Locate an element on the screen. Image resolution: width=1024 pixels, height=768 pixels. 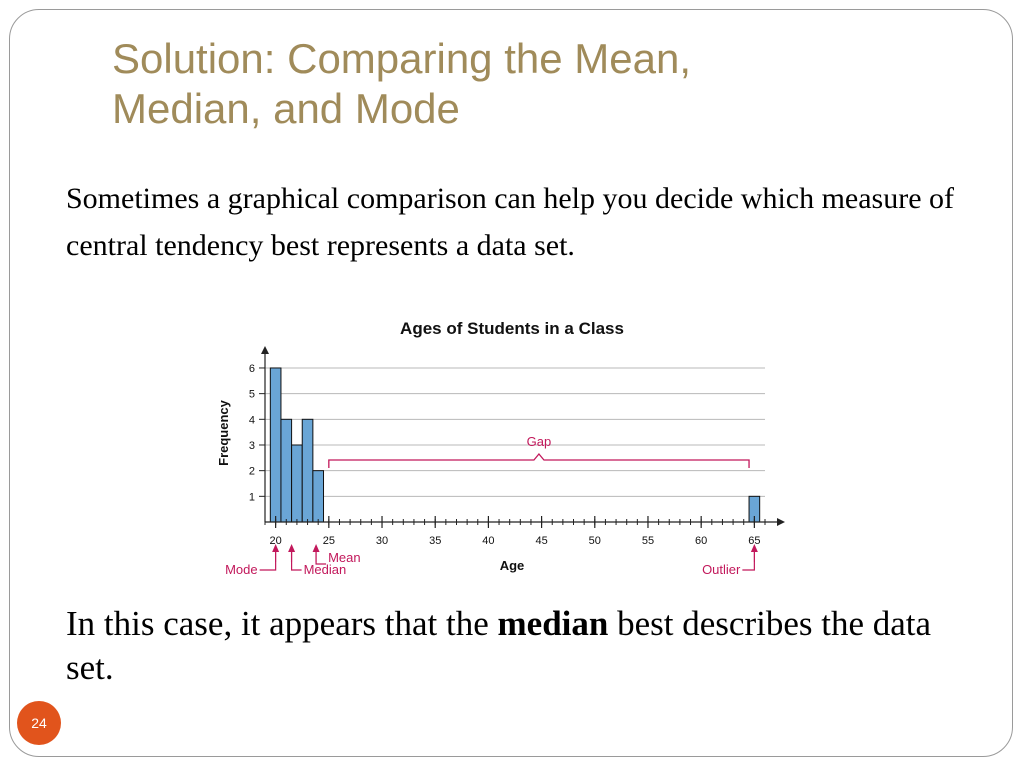
gap-brace is located at coordinates (539, 460).